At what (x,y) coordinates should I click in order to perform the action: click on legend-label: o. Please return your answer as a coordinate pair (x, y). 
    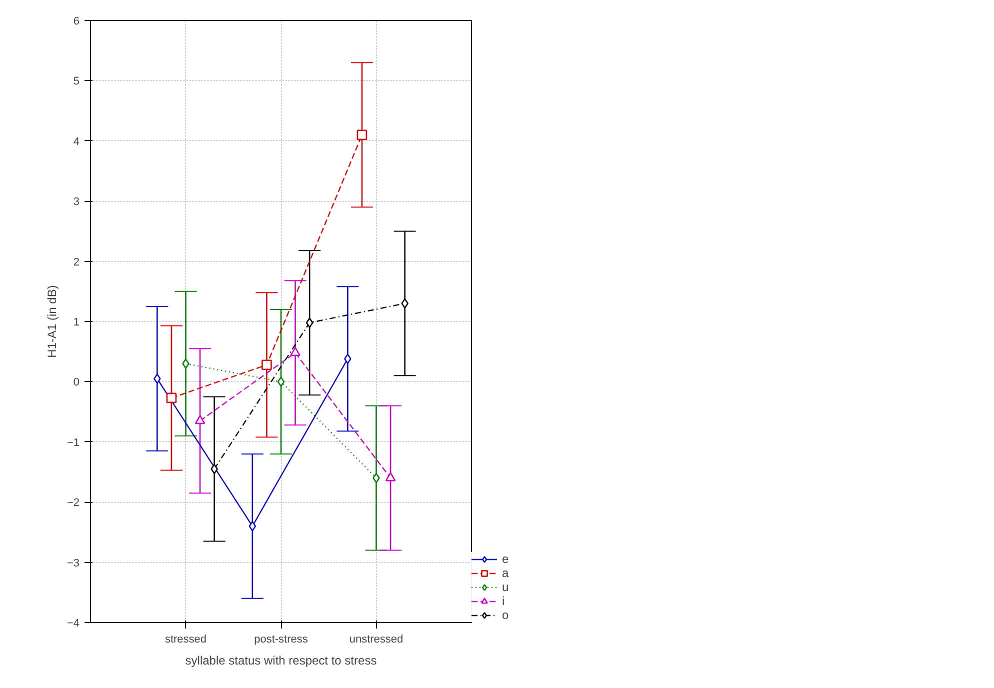
    Looking at the image, I should click on (506, 615).